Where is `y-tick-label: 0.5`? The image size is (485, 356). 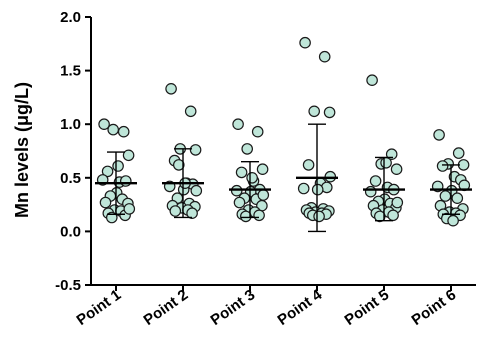
y-tick-label: 0.5 is located at coordinates (70, 178).